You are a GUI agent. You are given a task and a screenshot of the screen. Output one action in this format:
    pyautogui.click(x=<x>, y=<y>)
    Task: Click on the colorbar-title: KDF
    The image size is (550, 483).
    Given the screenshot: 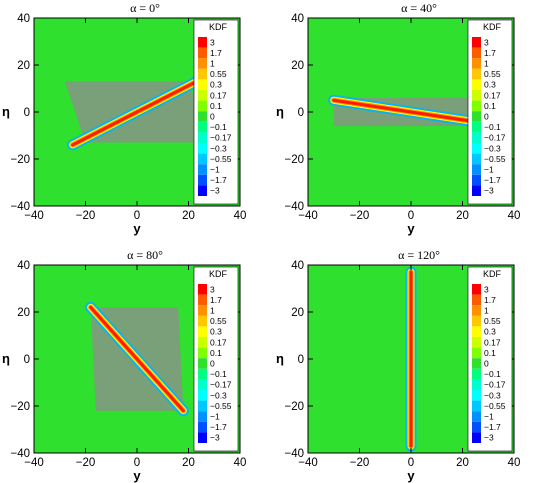 What is the action you would take?
    pyautogui.click(x=218, y=27)
    